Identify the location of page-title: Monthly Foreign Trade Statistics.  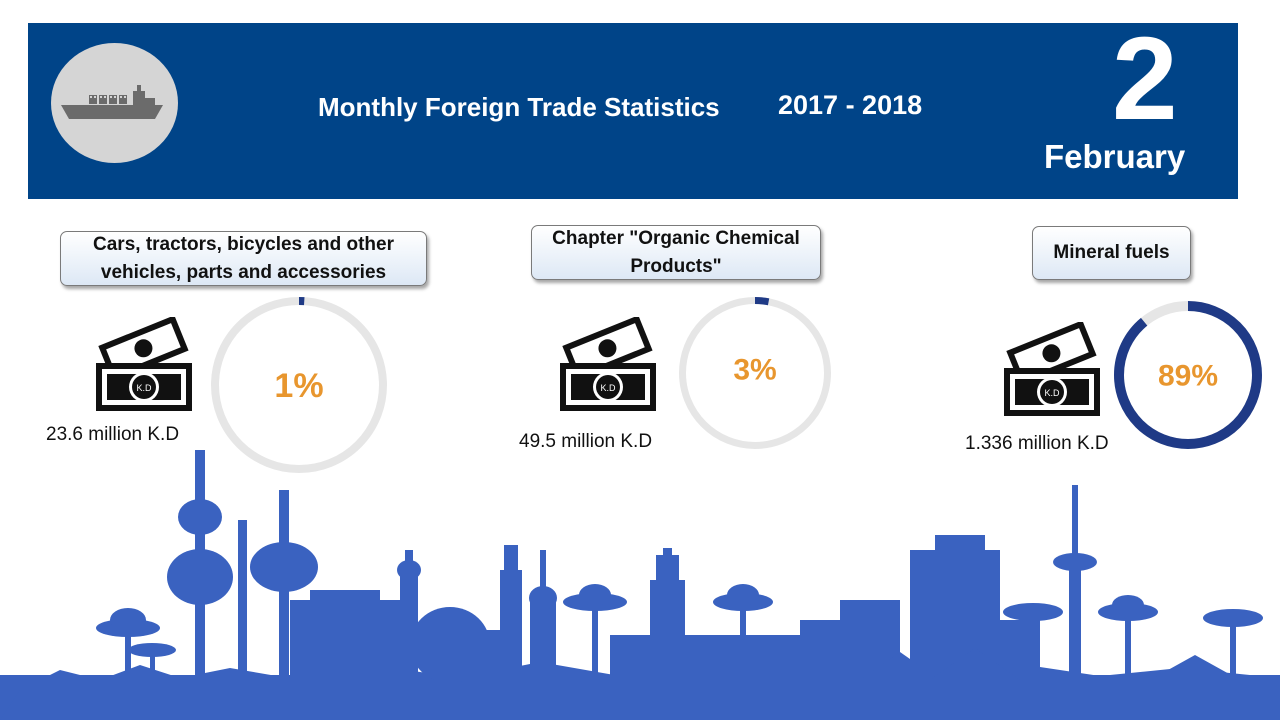
(519, 107).